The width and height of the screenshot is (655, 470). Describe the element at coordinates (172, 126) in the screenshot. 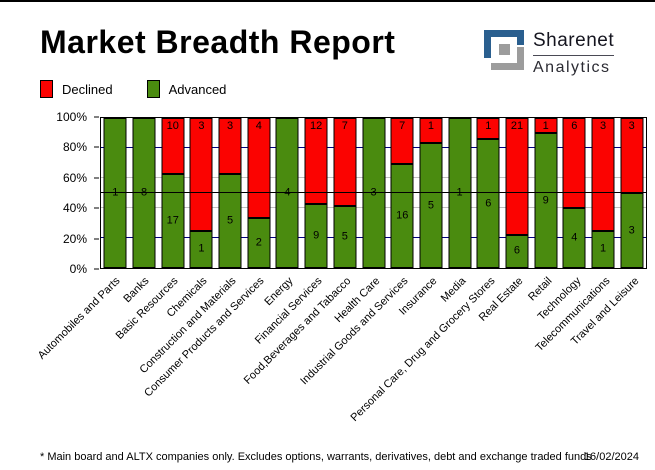

I see `declined-value-label: 10` at that location.